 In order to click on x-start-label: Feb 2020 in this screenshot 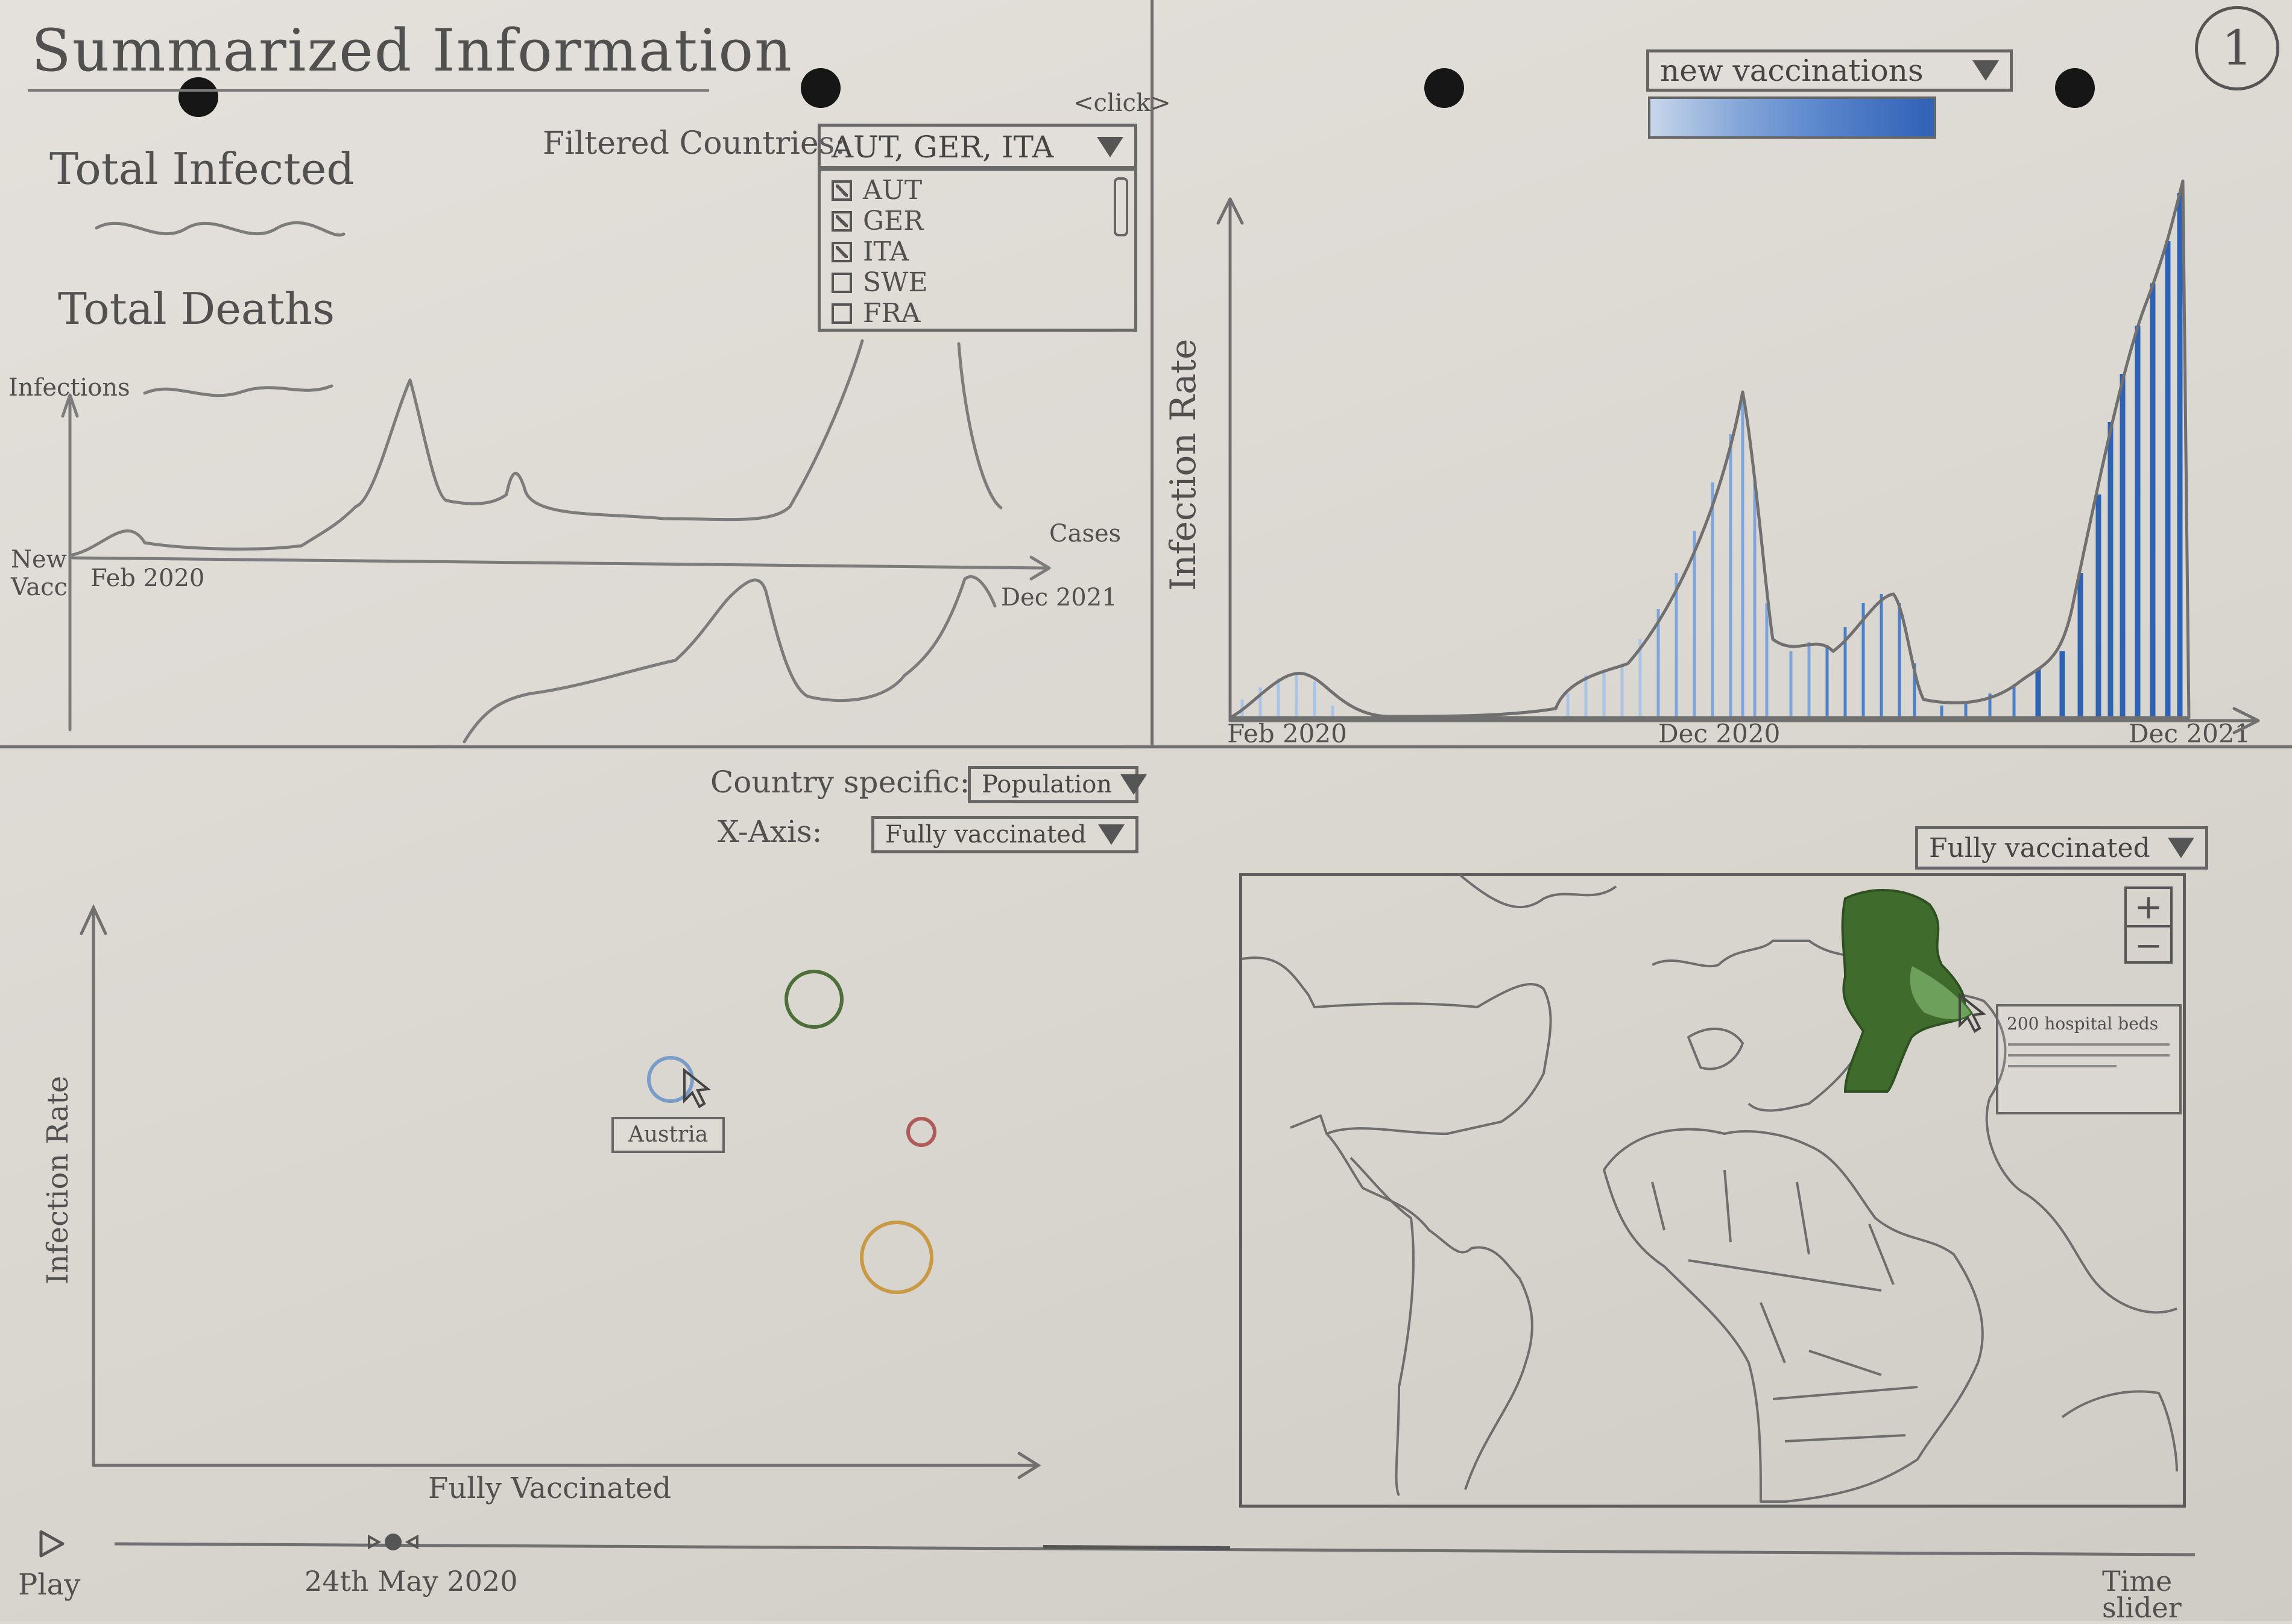, I will do `click(148, 578)`.